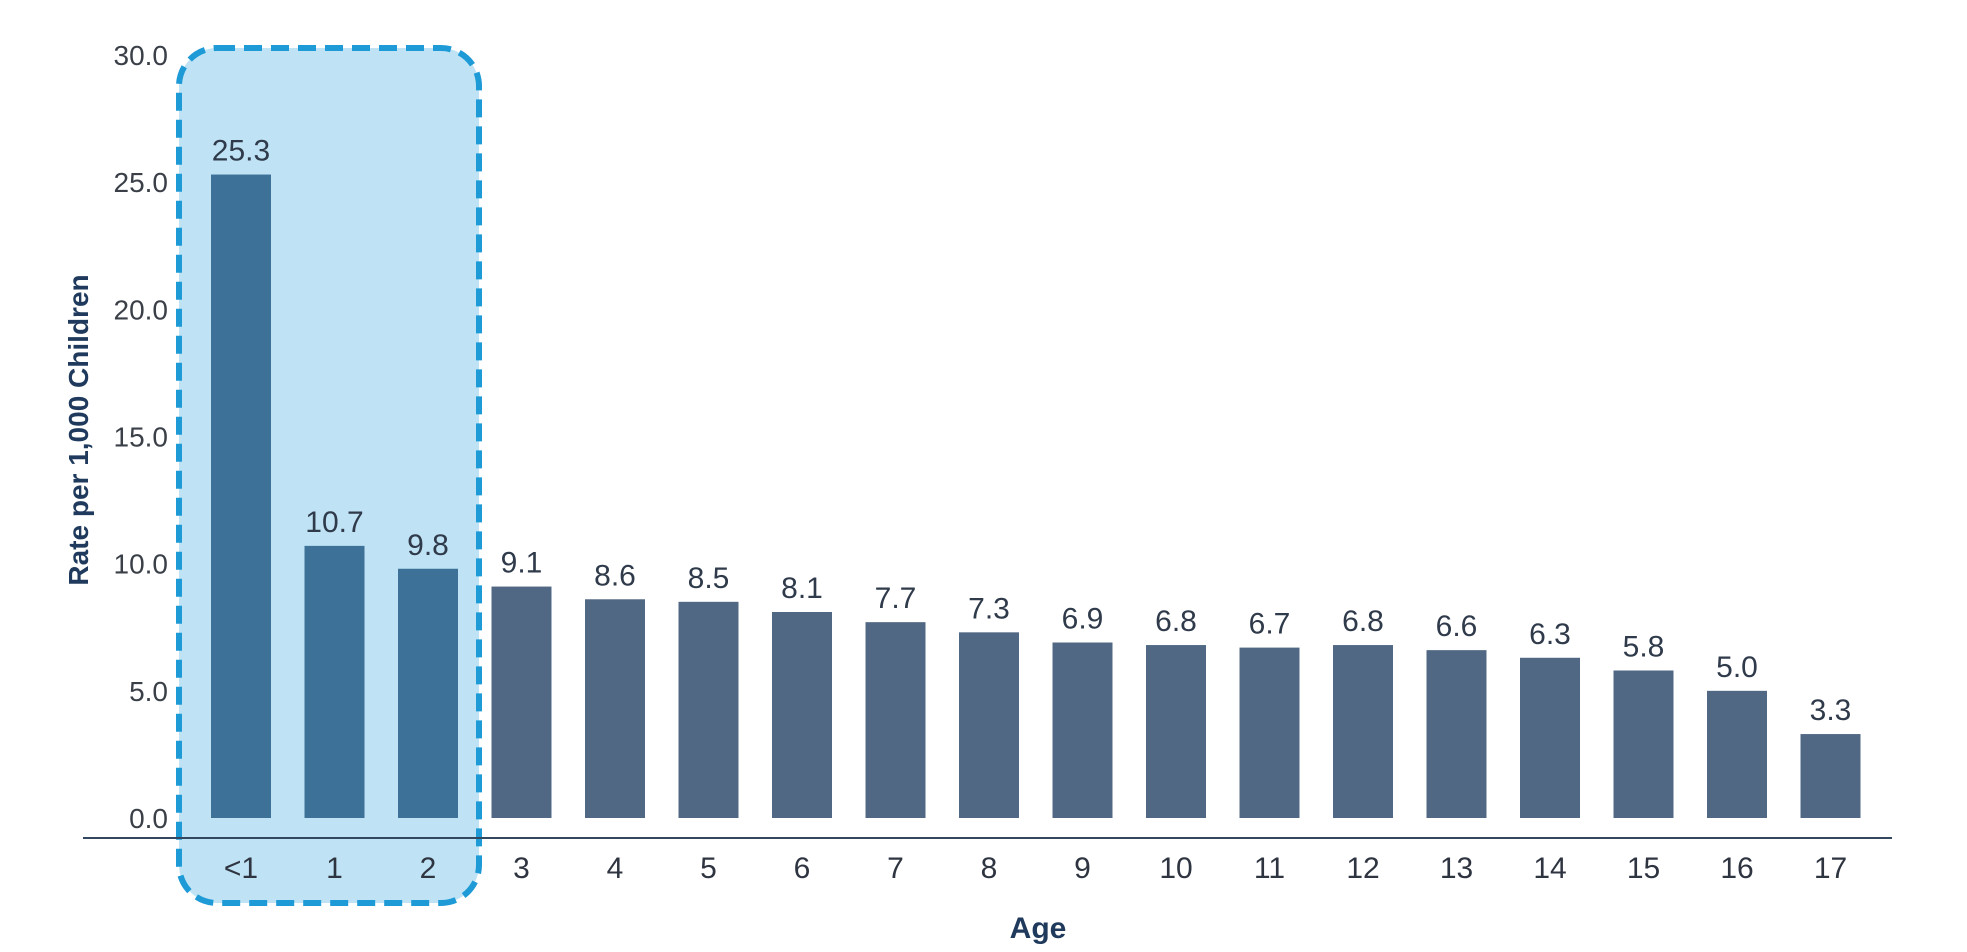 This screenshot has width=1967, height=952. Describe the element at coordinates (334, 522) in the screenshot. I see `value-label: 10.7` at that location.